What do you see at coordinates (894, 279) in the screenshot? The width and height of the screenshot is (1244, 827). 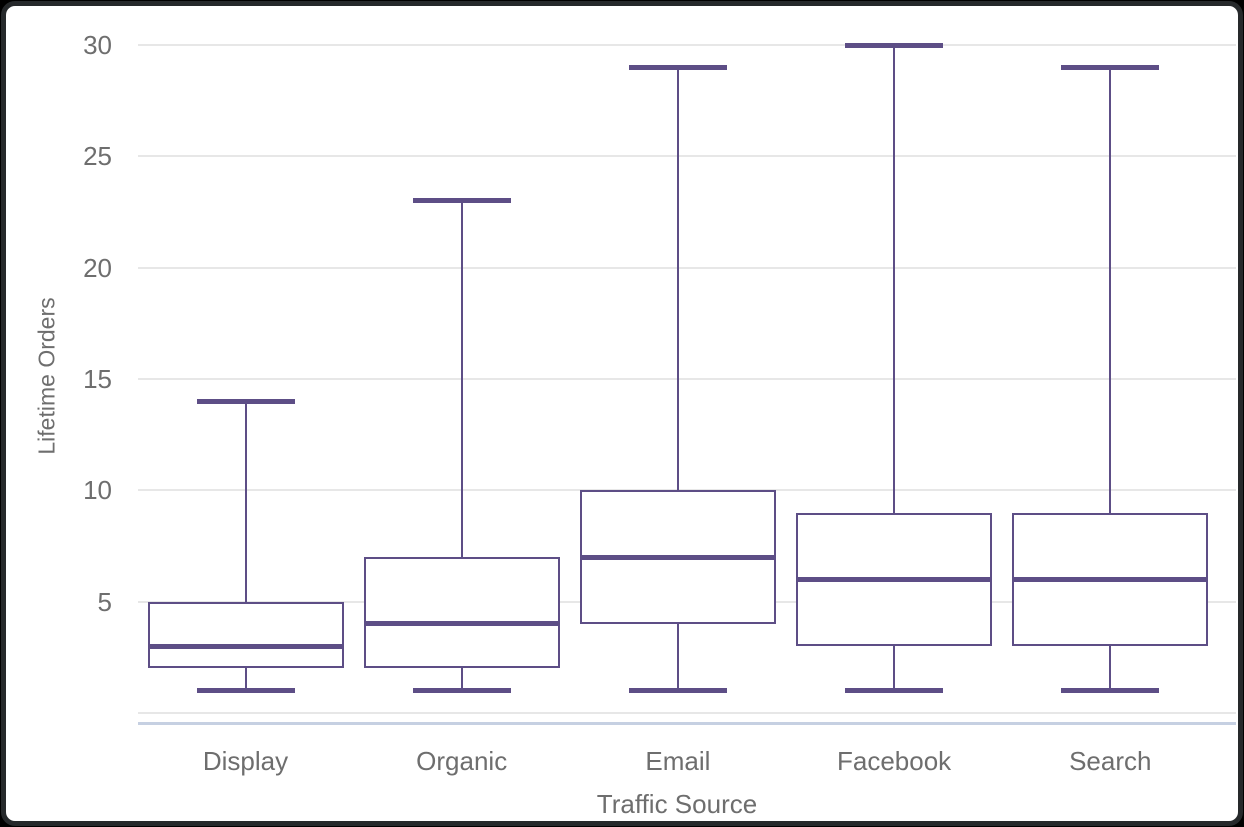 I see `whisker-upper-facebook` at bounding box center [894, 279].